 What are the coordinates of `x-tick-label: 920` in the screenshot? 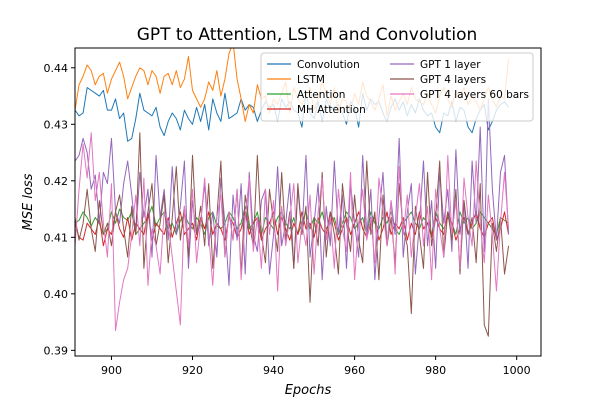 It's located at (192, 370).